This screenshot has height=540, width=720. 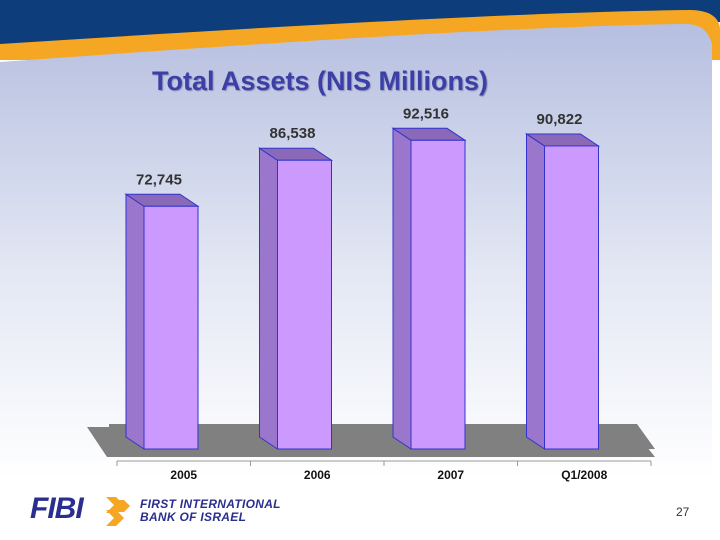 What do you see at coordinates (171, 327) in the screenshot?
I see `bar-2005` at bounding box center [171, 327].